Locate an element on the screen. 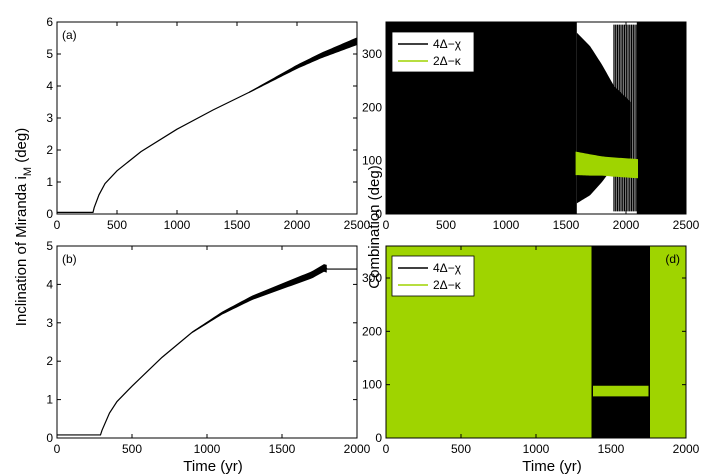  panel-label-d: (d) is located at coordinates (672, 259).